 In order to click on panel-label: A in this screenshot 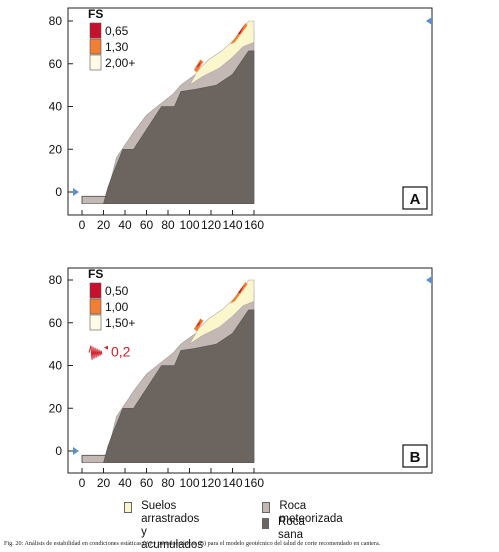, I will do `click(415, 199)`.